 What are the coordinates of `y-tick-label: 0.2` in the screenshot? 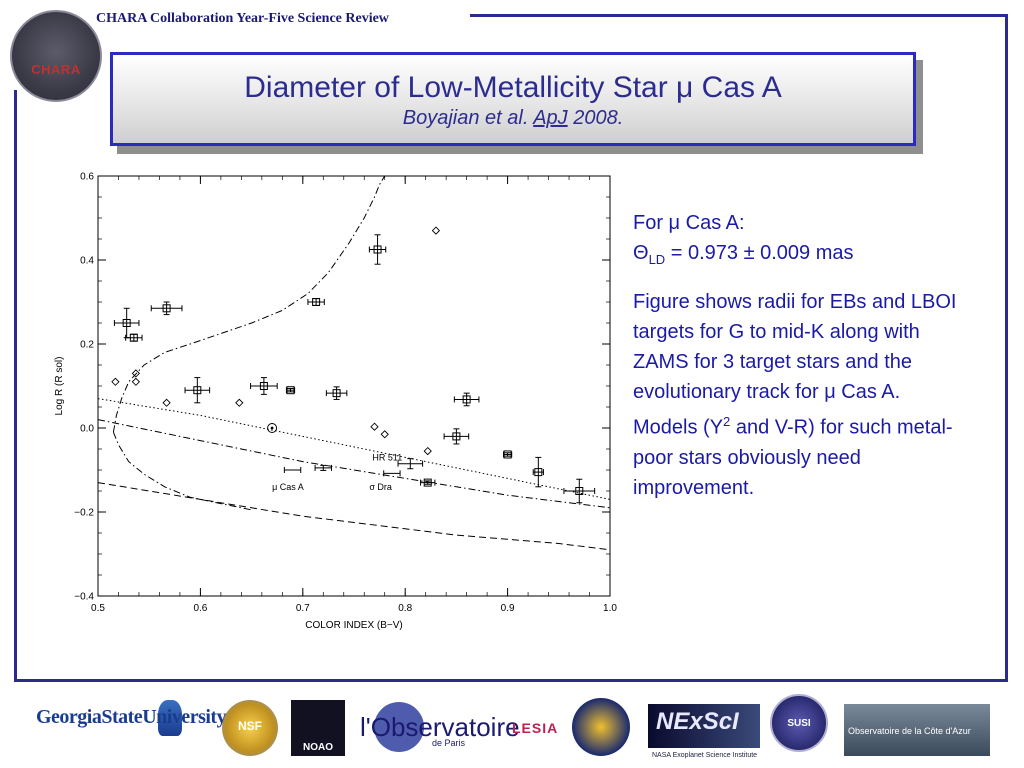 It's located at (87, 345).